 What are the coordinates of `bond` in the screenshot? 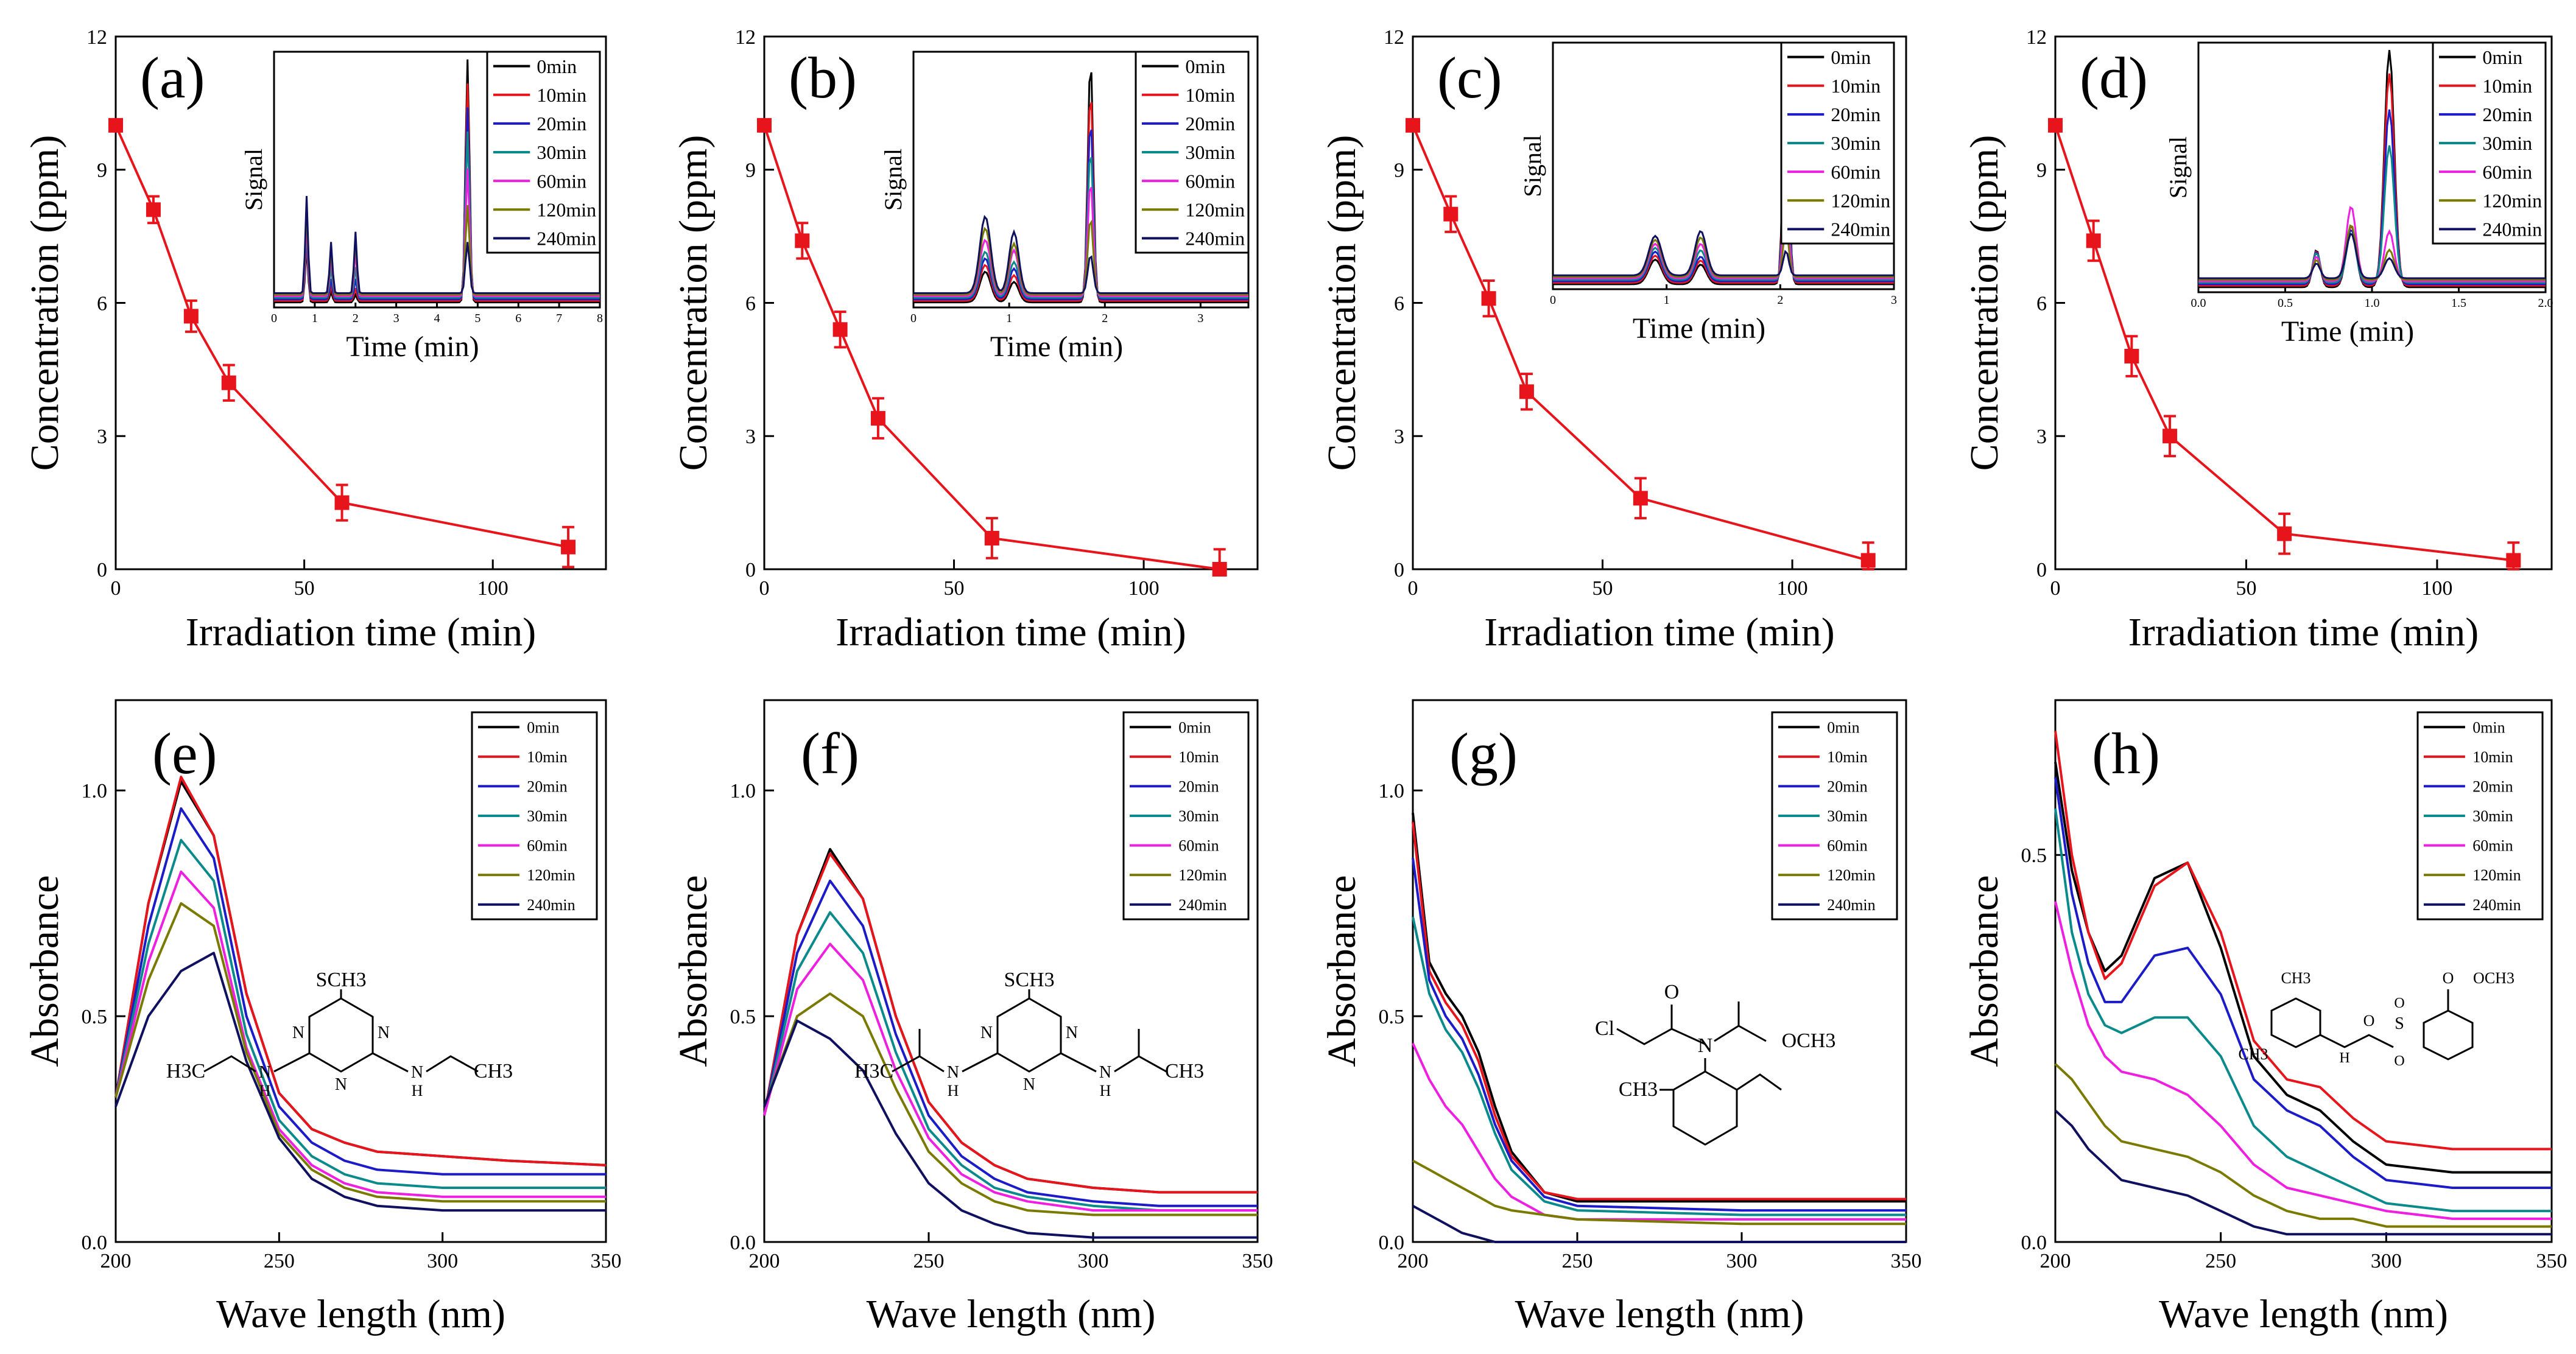 It's located at (1688, 1036).